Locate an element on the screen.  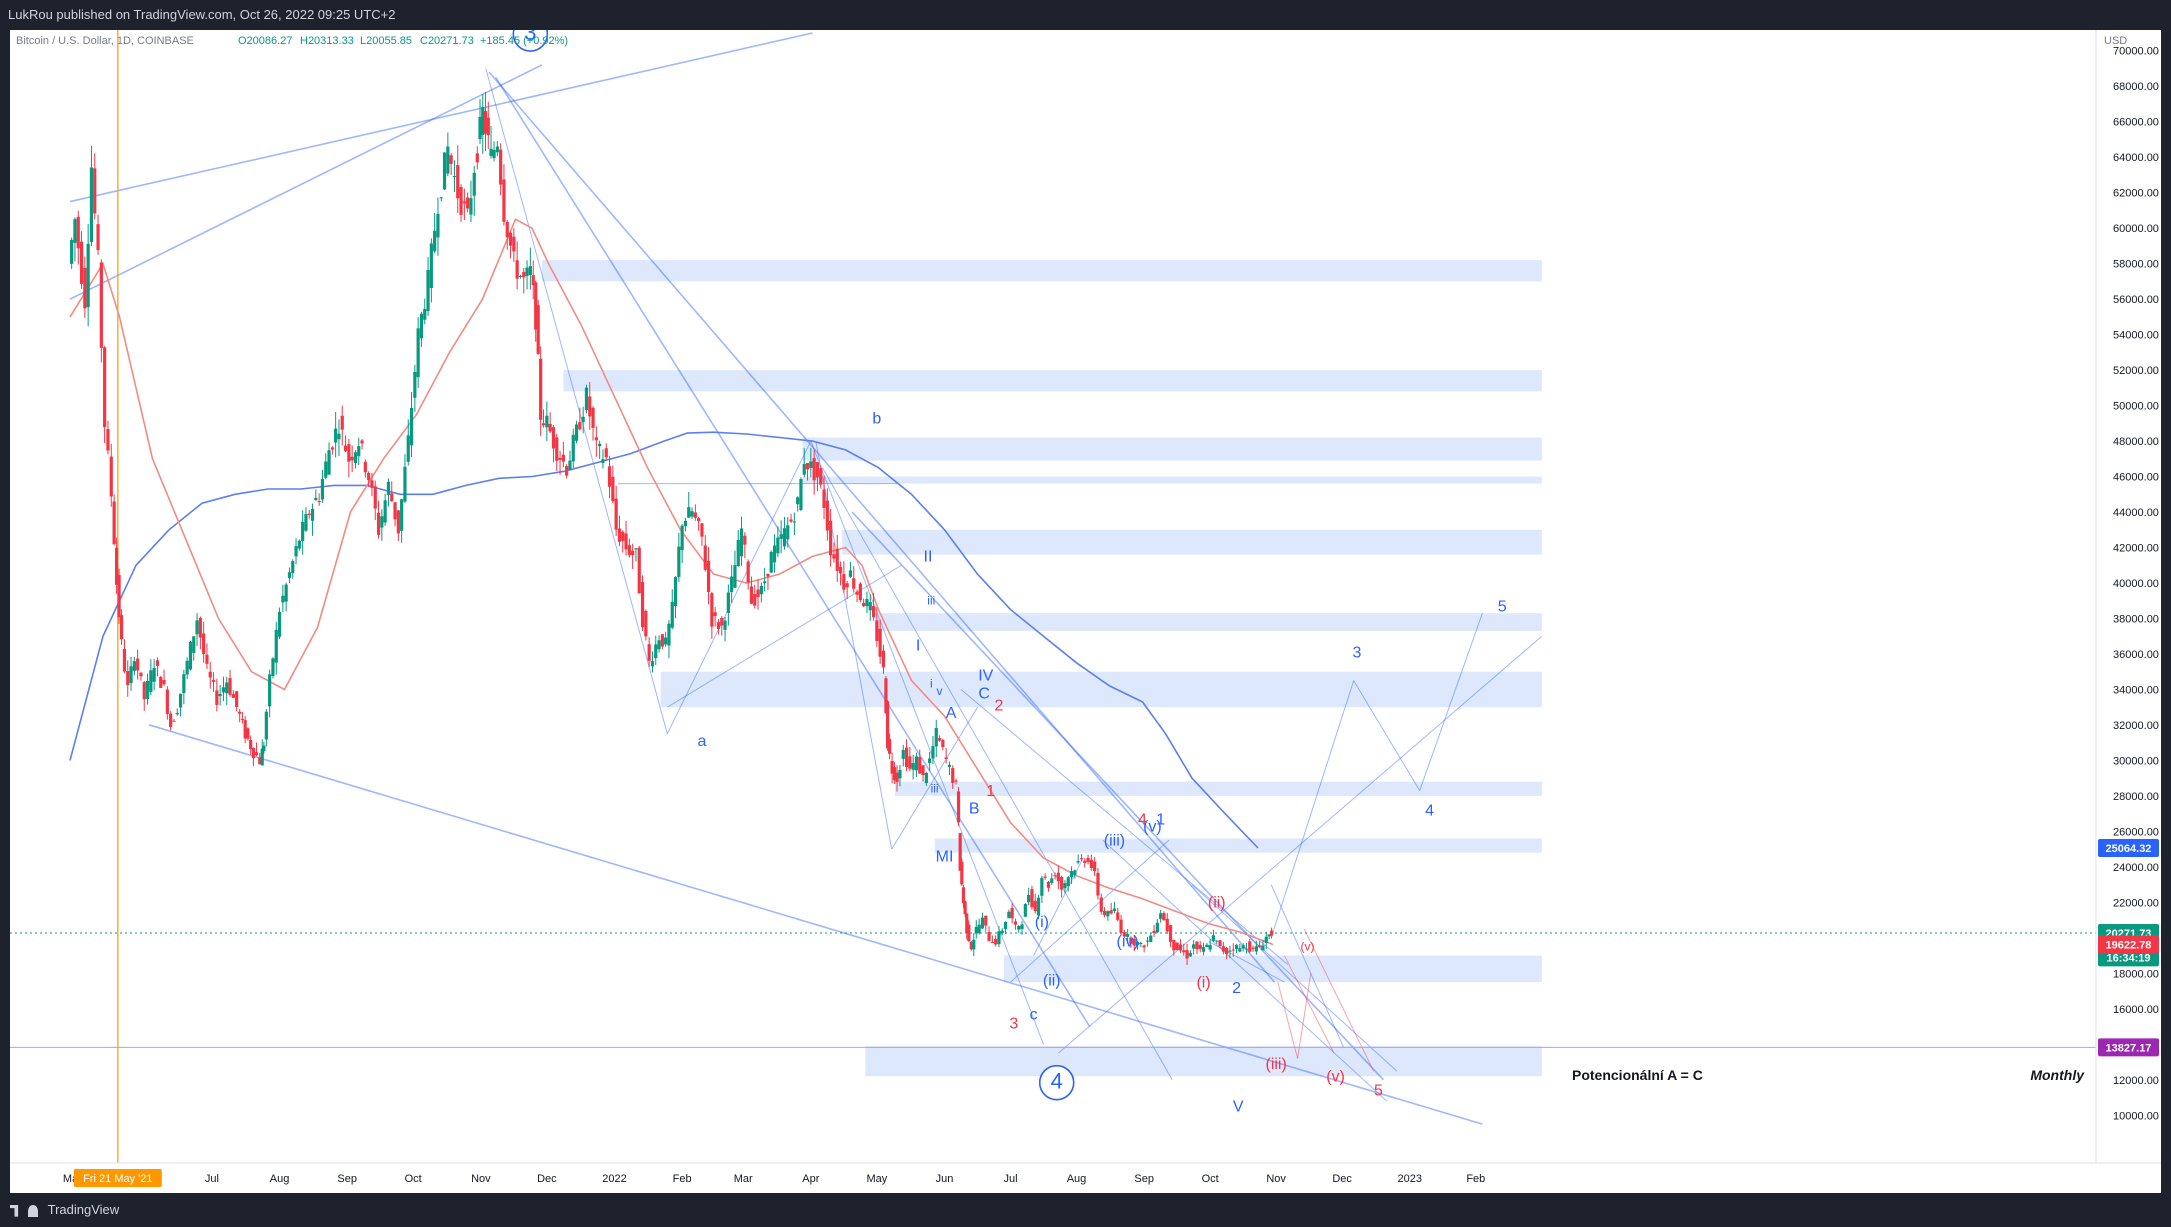
wave-label-1: 4 is located at coordinates (1057, 1081).